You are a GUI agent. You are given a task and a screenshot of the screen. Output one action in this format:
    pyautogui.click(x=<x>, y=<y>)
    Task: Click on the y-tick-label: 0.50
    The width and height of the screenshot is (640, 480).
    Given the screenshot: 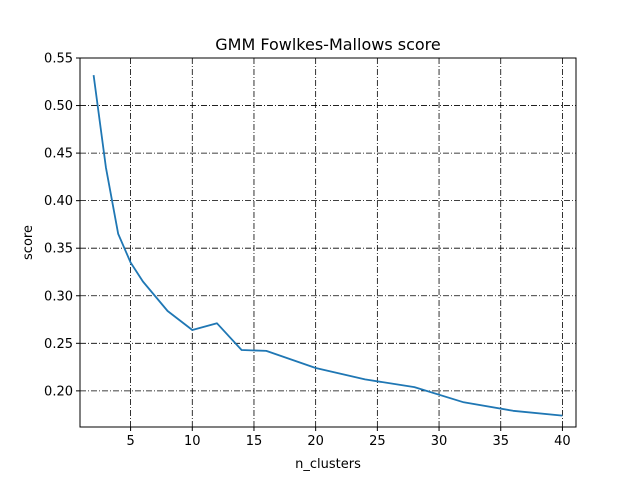 What is the action you would take?
    pyautogui.click(x=58, y=106)
    